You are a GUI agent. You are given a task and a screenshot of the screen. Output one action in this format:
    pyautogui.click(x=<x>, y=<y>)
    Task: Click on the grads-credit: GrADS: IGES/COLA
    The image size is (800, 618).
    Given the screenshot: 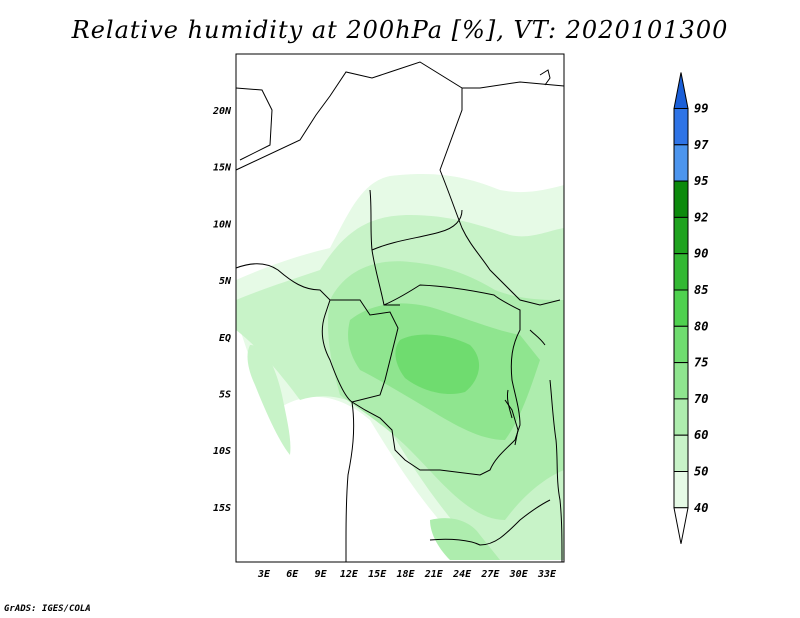 What is the action you would take?
    pyautogui.click(x=47, y=609)
    